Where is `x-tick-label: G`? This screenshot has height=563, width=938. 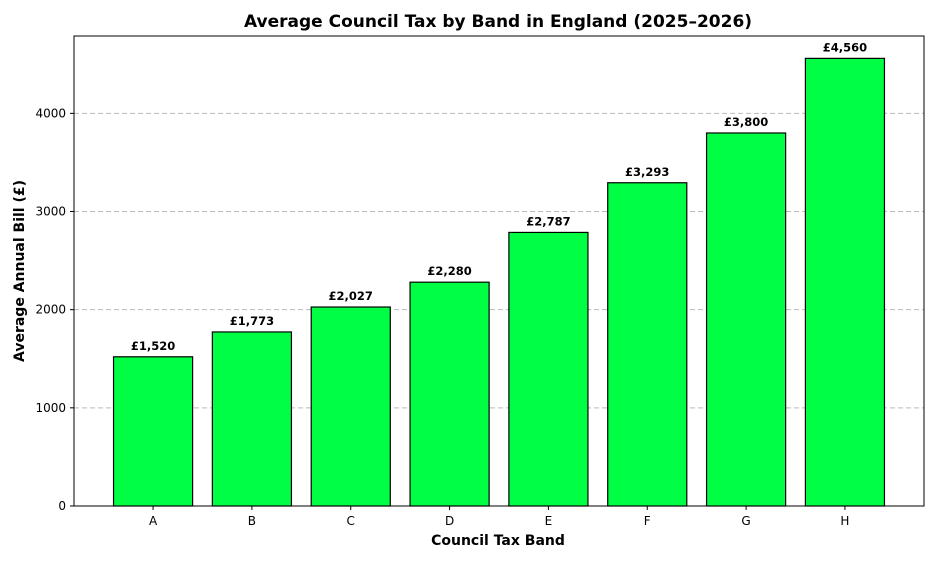 x-tick-label: G is located at coordinates (745, 521).